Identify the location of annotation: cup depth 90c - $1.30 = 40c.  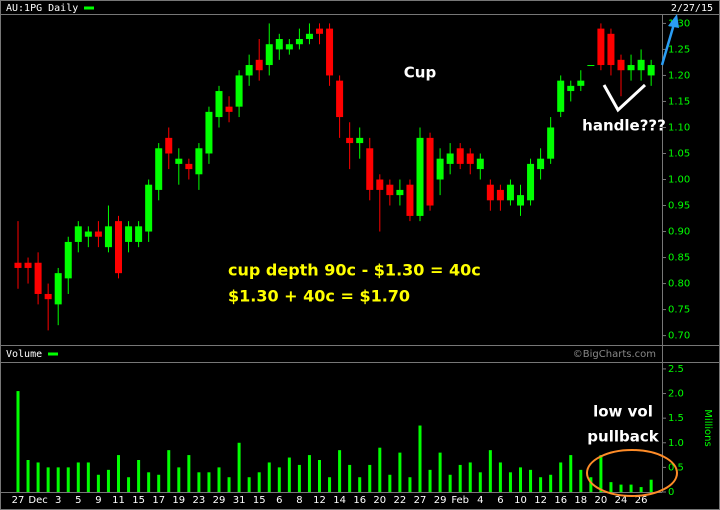
(354, 270).